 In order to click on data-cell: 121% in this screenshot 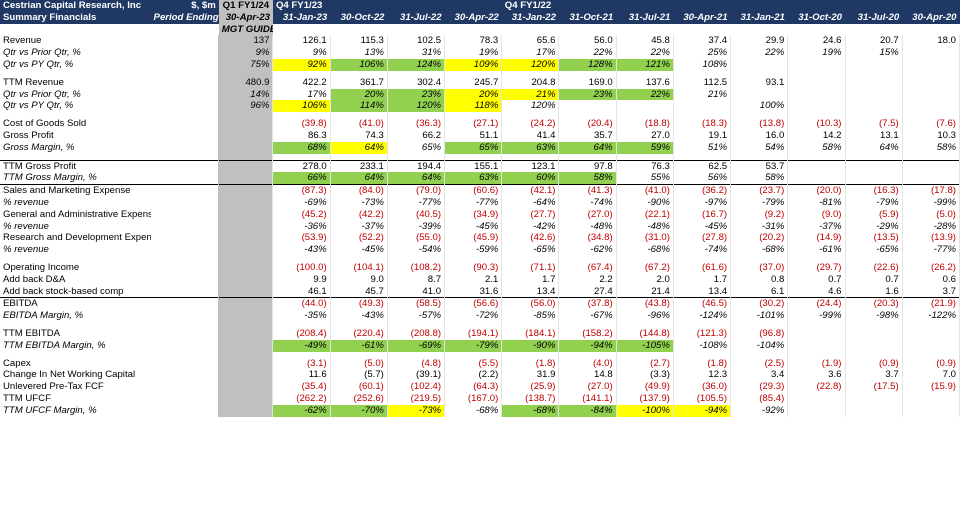, I will do `click(645, 64)`.